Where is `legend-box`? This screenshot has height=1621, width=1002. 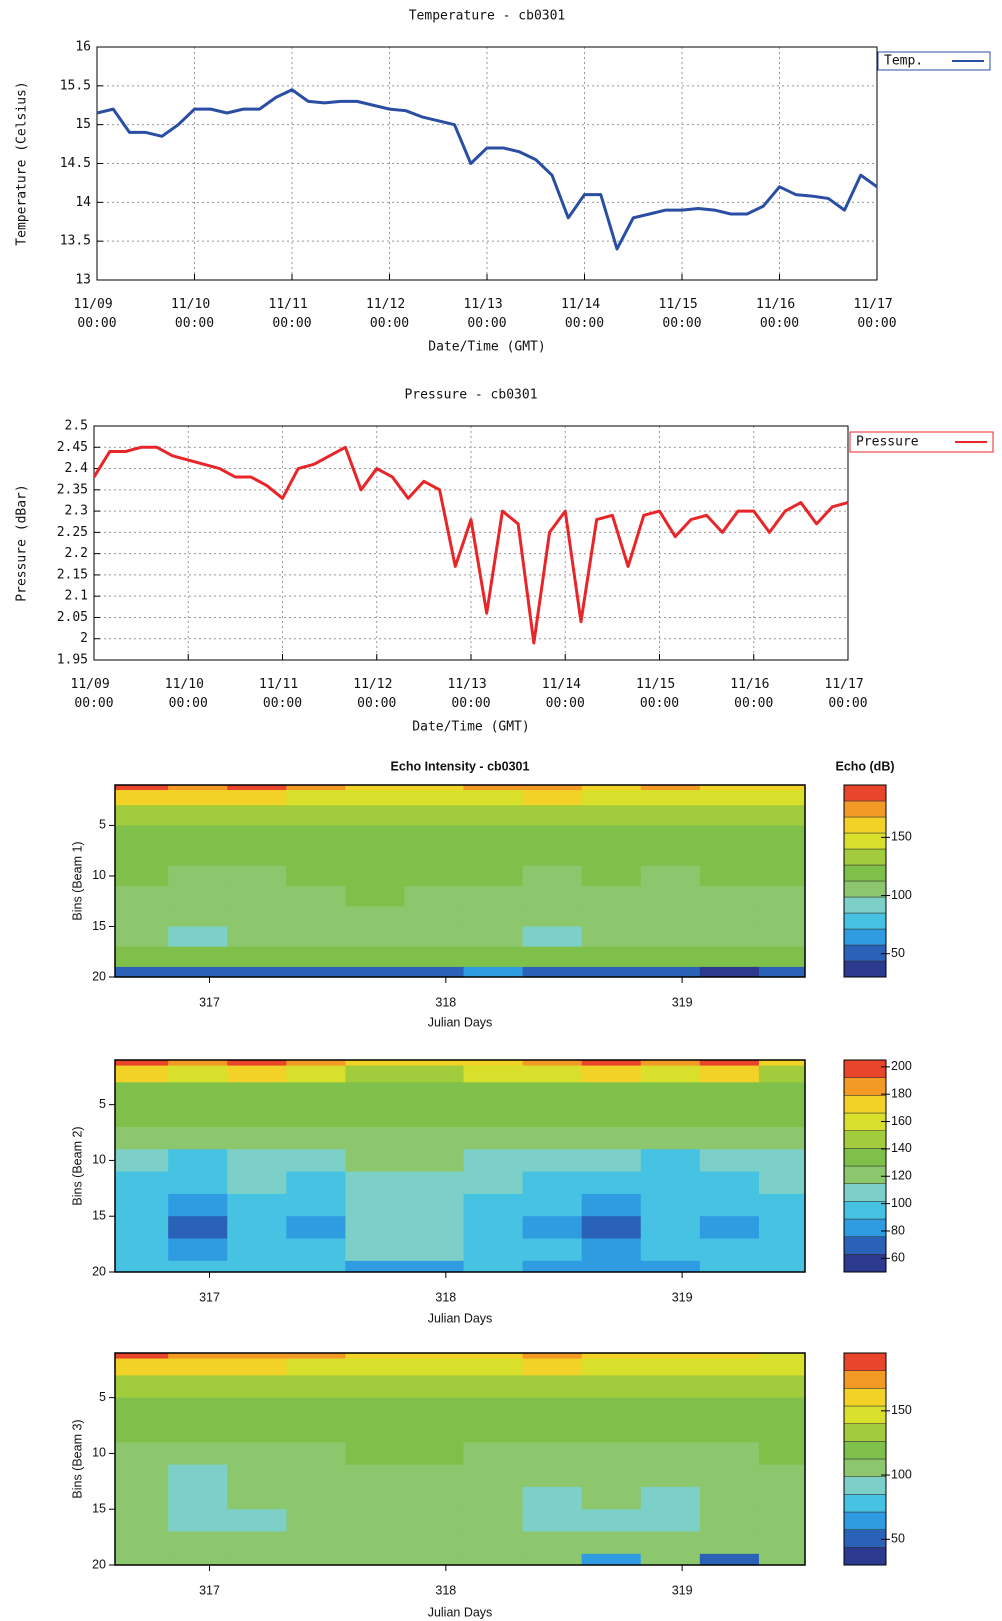
legend-box is located at coordinates (934, 61).